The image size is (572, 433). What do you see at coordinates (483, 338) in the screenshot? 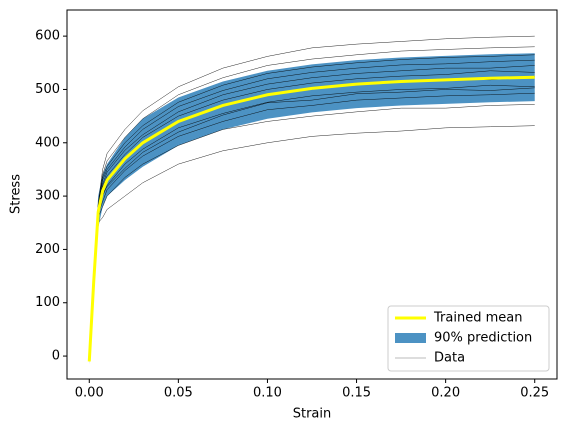
I see `legend-label: 90% prediction` at bounding box center [483, 338].